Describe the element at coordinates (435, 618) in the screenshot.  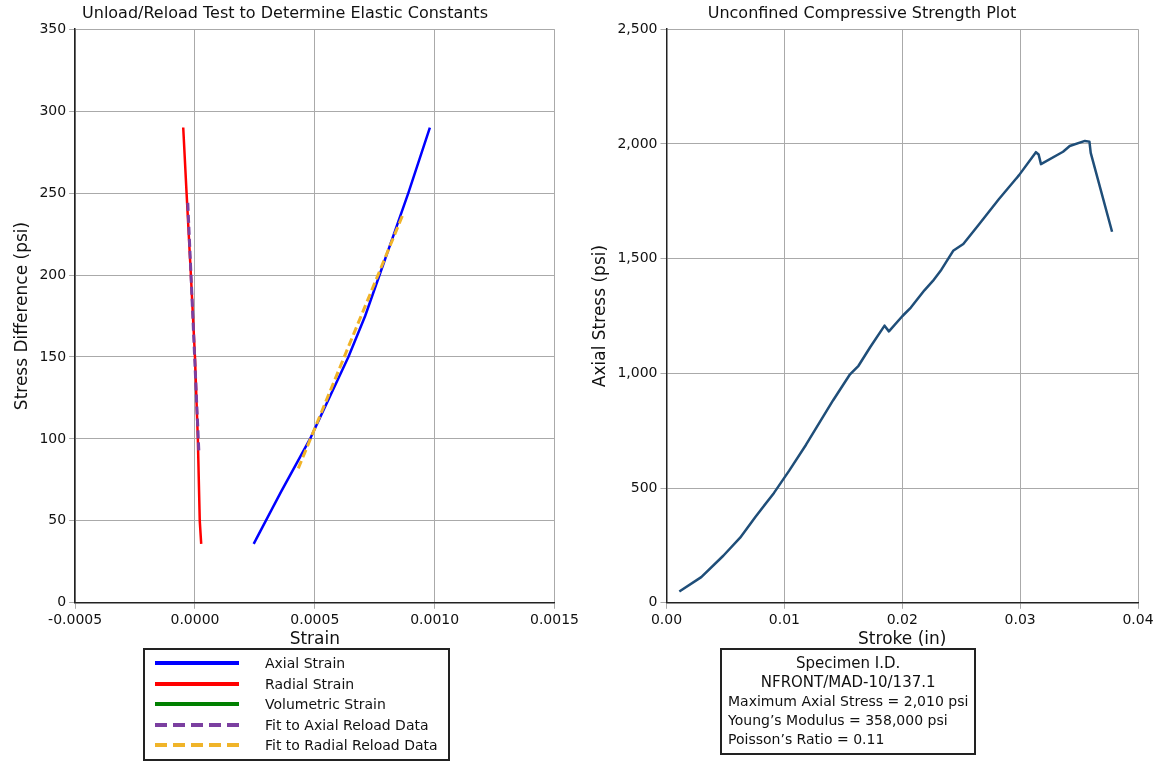
I see `x-tick-label: 0.0010` at that location.